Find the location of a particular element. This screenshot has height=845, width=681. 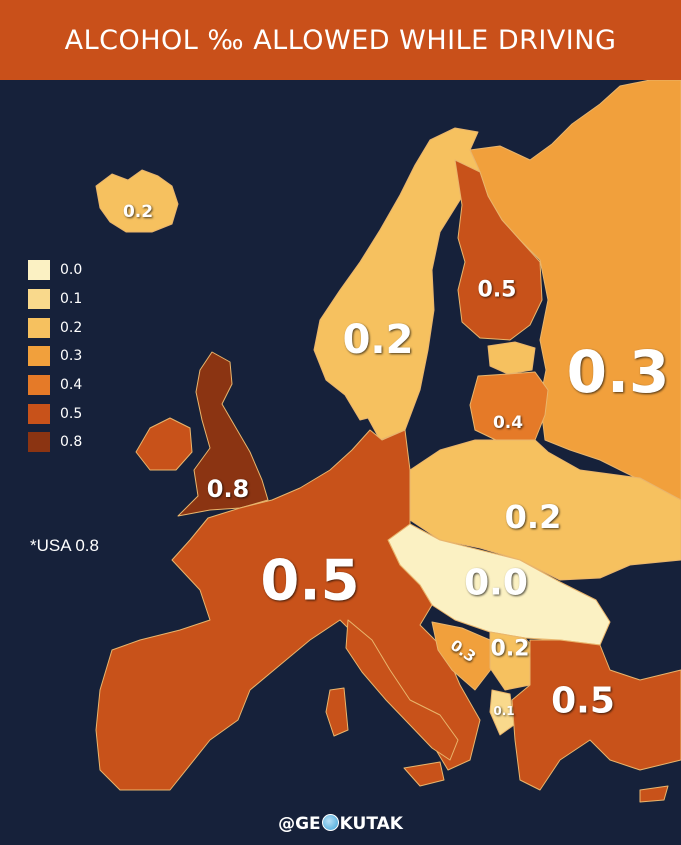

page-title: ALCOHOL ‰ ALLOWED WHILE DRIVING is located at coordinates (340, 40).